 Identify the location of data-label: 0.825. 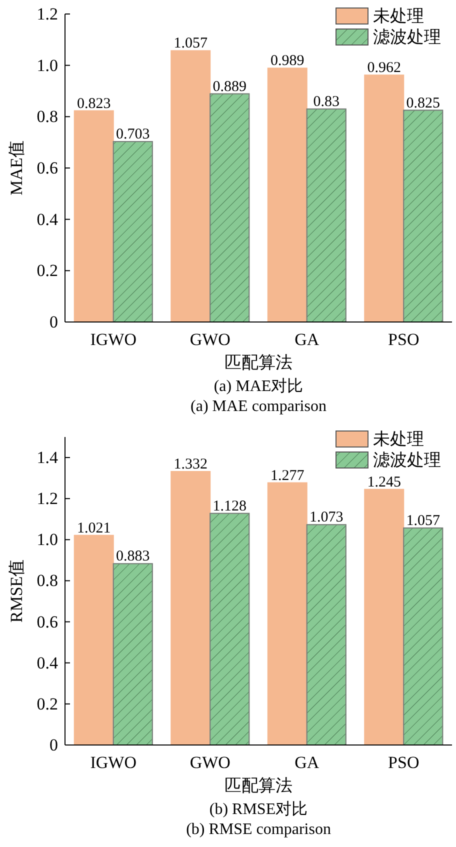
(423, 103).